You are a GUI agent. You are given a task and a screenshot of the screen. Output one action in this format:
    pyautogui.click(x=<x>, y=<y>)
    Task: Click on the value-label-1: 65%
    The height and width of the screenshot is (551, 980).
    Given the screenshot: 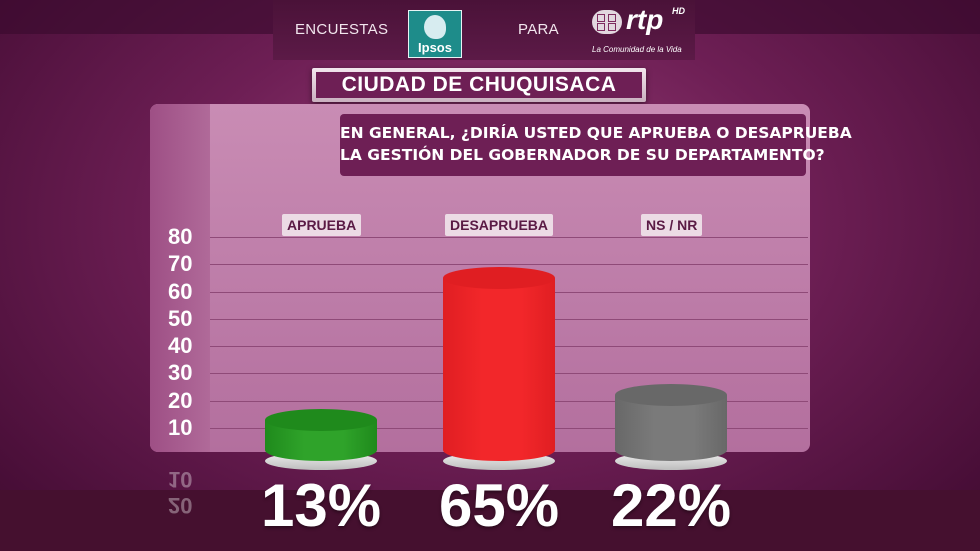 What is the action you would take?
    pyautogui.click(x=499, y=505)
    